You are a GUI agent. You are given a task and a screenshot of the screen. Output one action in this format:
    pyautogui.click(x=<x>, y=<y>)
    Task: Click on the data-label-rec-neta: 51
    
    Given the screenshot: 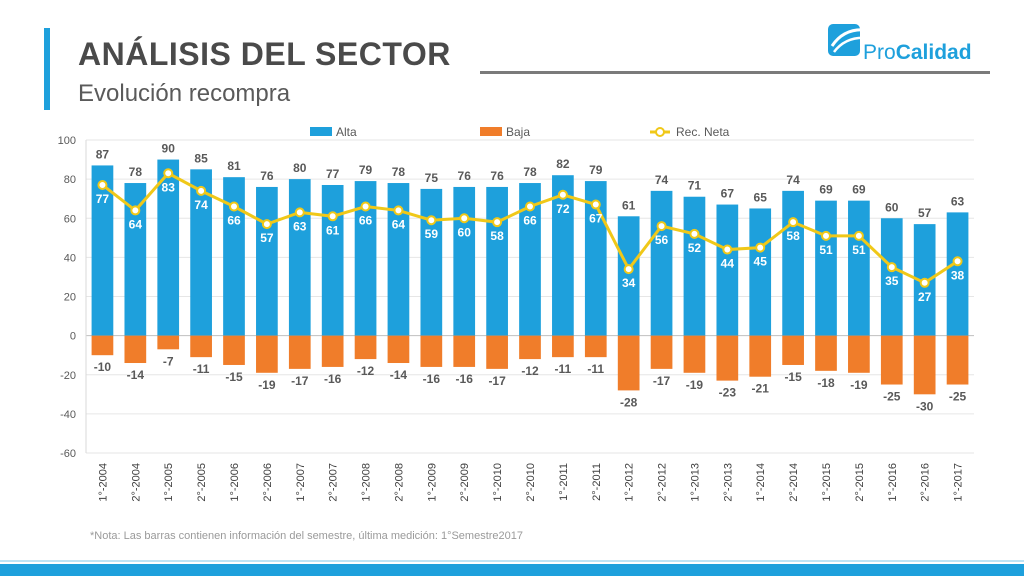 What is the action you would take?
    pyautogui.click(x=859, y=250)
    